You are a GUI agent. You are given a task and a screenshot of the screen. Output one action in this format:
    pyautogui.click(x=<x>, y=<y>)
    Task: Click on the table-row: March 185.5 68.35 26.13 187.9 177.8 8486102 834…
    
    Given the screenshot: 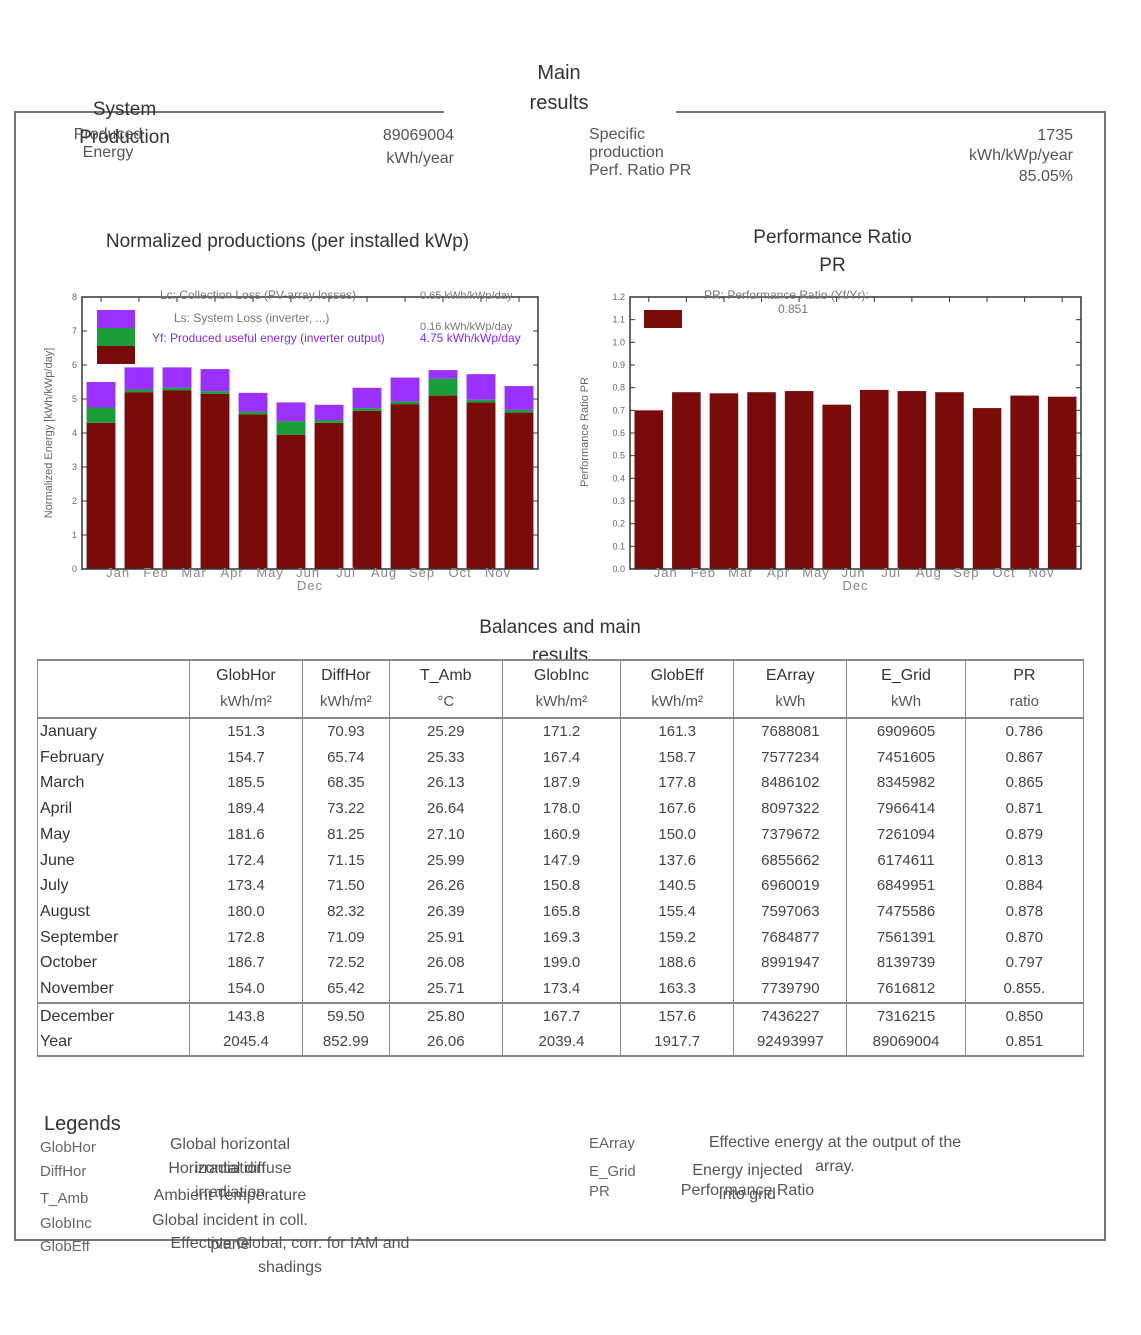 What is the action you would take?
    pyautogui.click(x=561, y=783)
    